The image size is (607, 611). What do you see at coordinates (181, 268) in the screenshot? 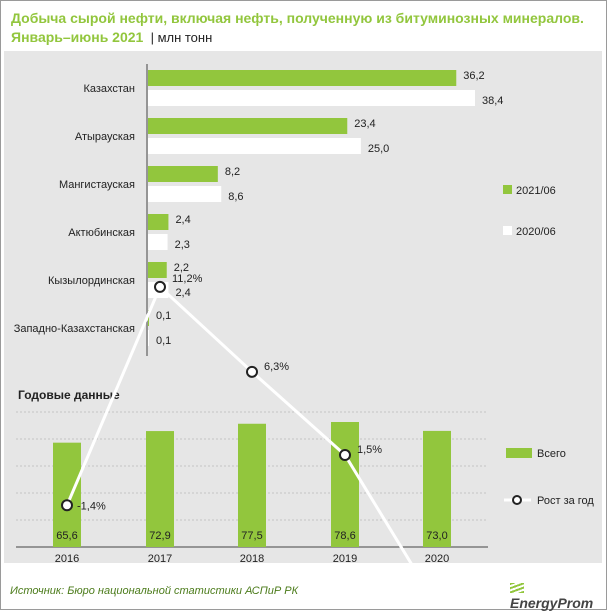
I see `data-label: 2,2` at bounding box center [181, 268].